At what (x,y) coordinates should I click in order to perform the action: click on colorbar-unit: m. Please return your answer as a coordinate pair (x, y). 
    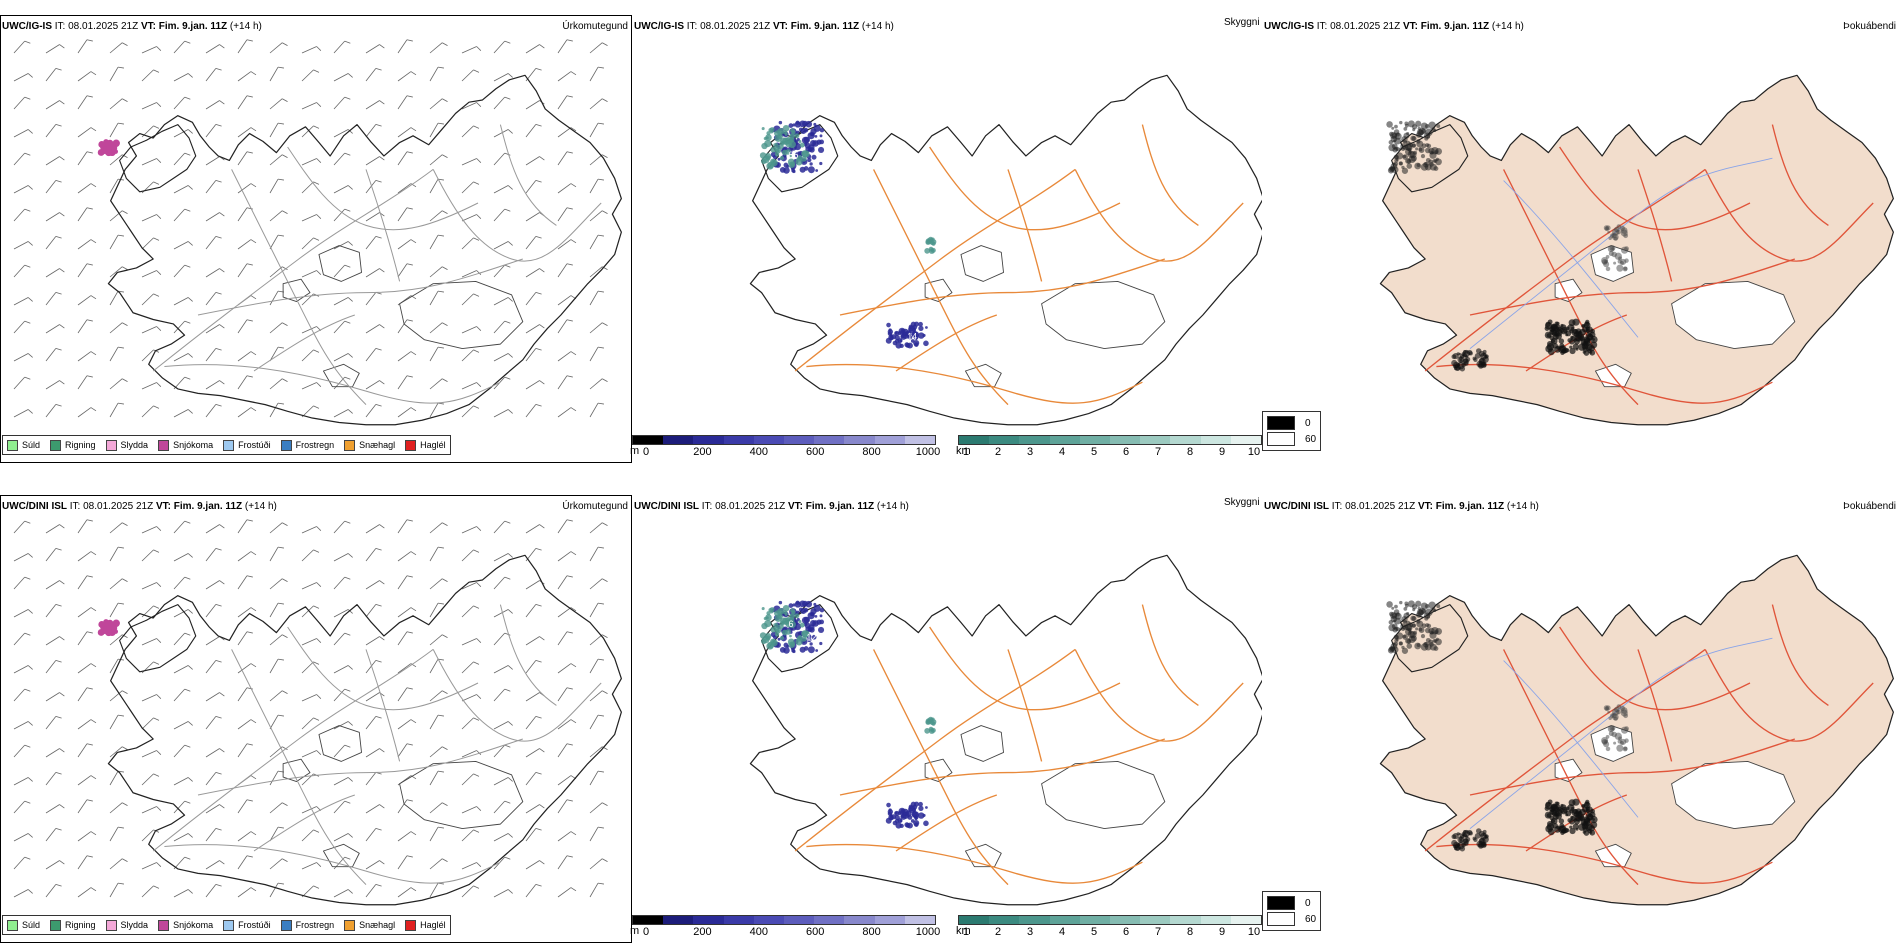
    Looking at the image, I should click on (635, 451).